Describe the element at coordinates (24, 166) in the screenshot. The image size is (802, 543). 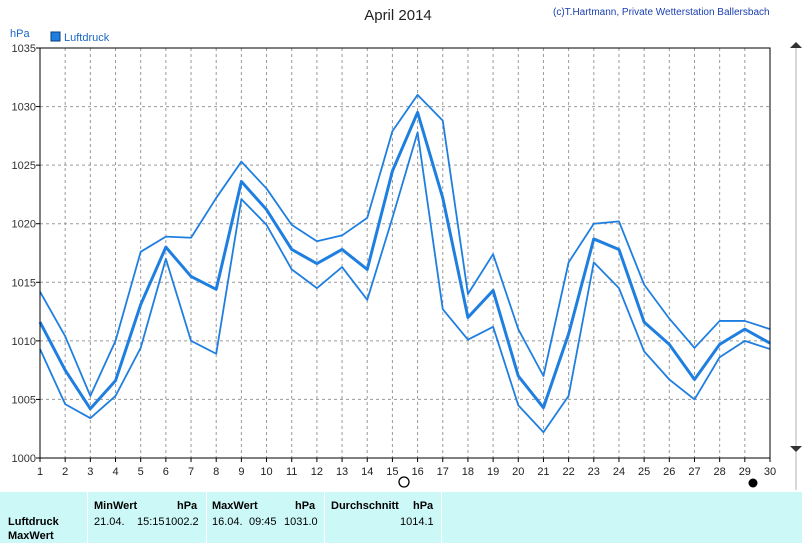
I see `y-tick-label: 1025` at that location.